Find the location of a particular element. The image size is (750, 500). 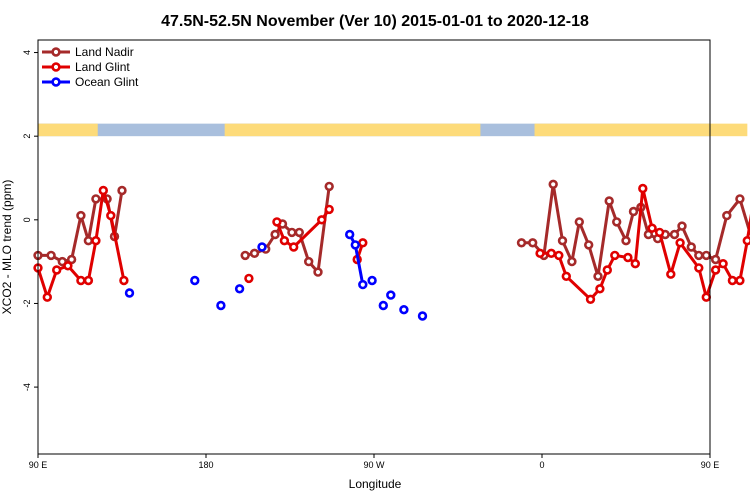

land-nadir-line is located at coordinates (287, 230).